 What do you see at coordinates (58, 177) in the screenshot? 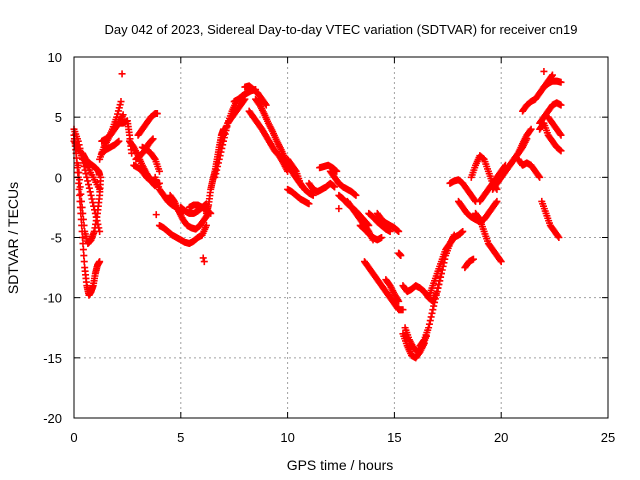
I see `y-tick-label: 0` at bounding box center [58, 177].